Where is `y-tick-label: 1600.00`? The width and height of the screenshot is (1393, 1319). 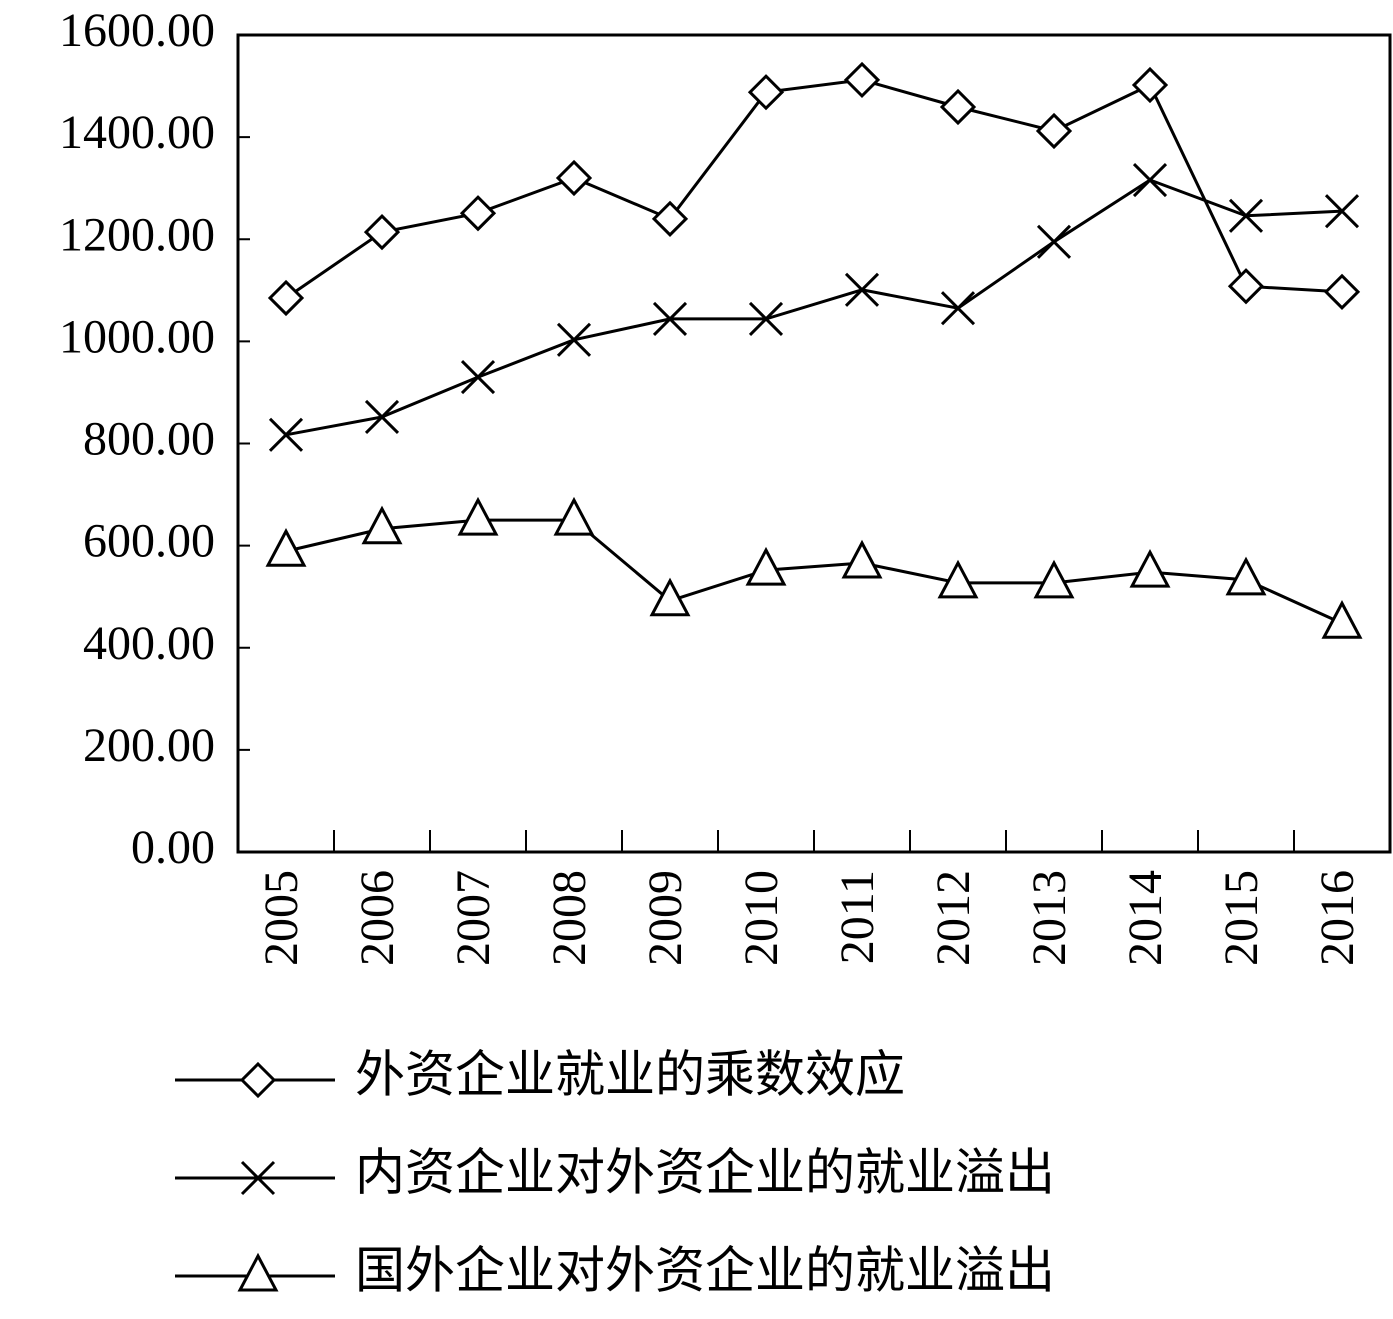 y-tick-label: 1600.00 is located at coordinates (137, 30).